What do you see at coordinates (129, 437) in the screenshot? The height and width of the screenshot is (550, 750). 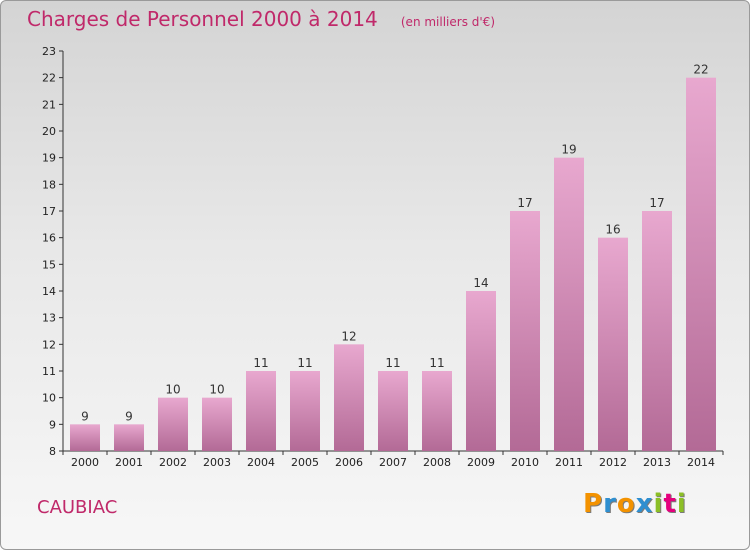 I see `bar-2001` at bounding box center [129, 437].